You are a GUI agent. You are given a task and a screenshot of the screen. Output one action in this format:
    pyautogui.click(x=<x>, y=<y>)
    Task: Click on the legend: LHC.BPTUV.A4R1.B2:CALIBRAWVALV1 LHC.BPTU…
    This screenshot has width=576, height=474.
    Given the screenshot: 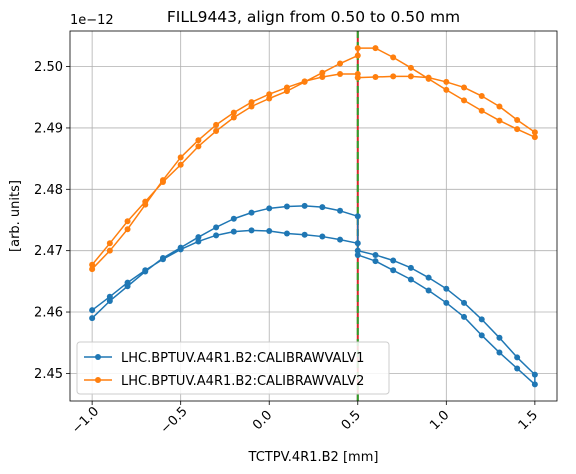 What is the action you would take?
    pyautogui.click(x=233, y=368)
    